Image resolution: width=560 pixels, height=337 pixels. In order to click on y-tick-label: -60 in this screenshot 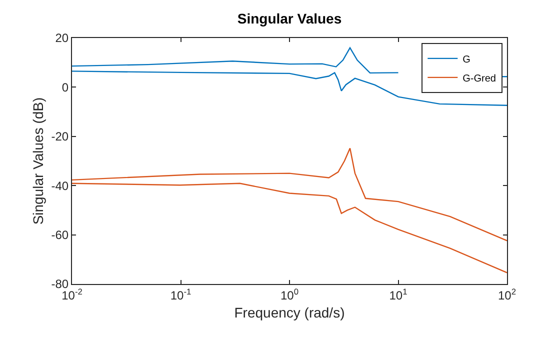, I will do `click(60, 235)`.